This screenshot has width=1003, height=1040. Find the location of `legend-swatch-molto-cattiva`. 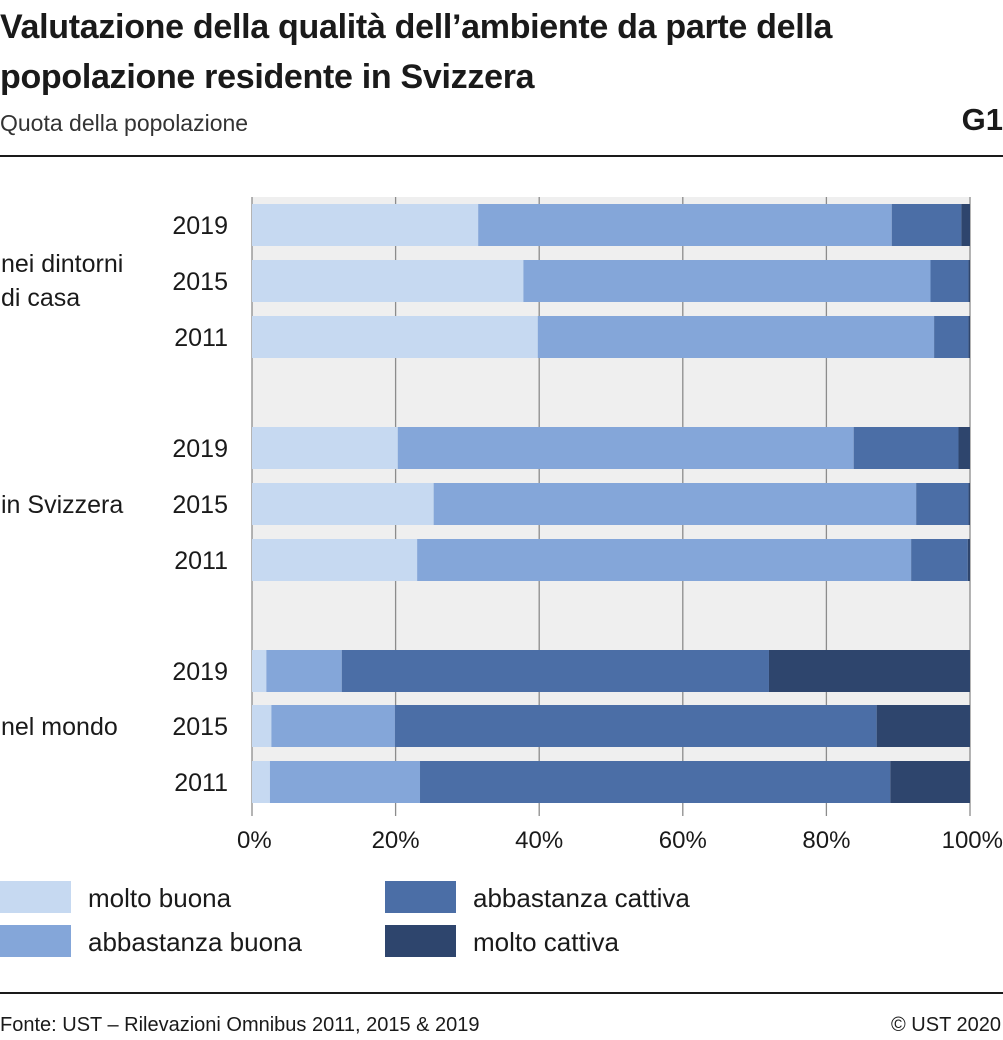

legend-swatch-molto-cattiva is located at coordinates (420, 941).